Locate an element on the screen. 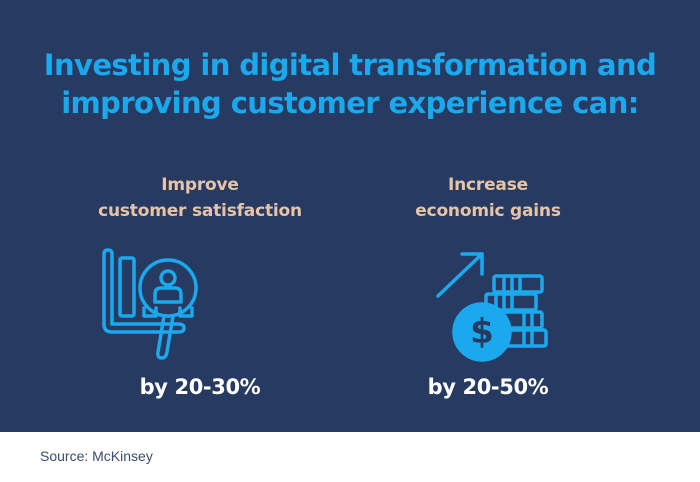 The width and height of the screenshot is (700, 482). stat-label: Improve customer satisfaction is located at coordinates (200, 198).